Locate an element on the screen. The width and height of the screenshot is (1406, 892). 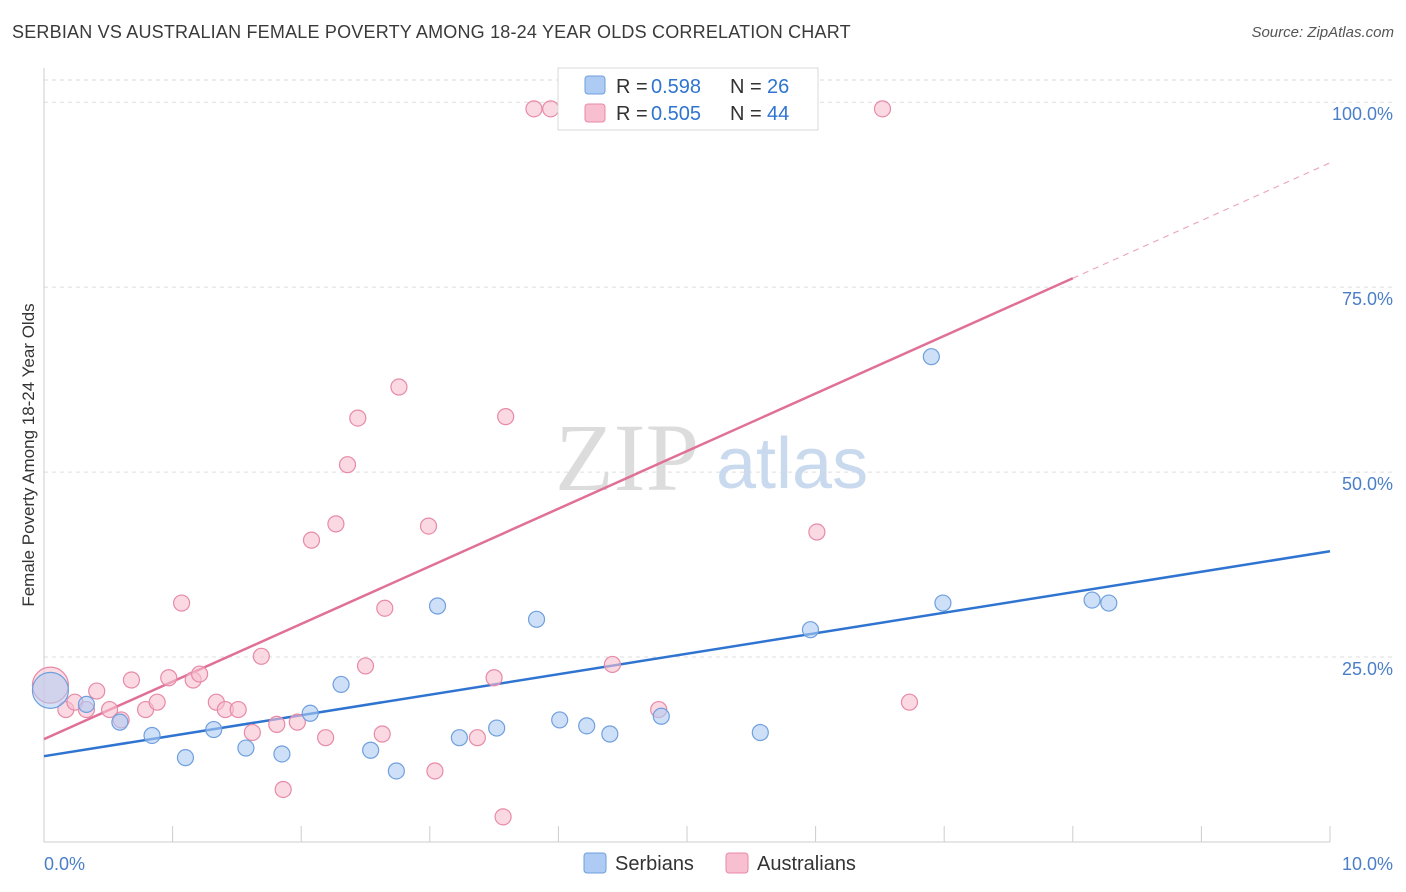
series-legend: Serbians Australians is located at coordinates (719, 863).